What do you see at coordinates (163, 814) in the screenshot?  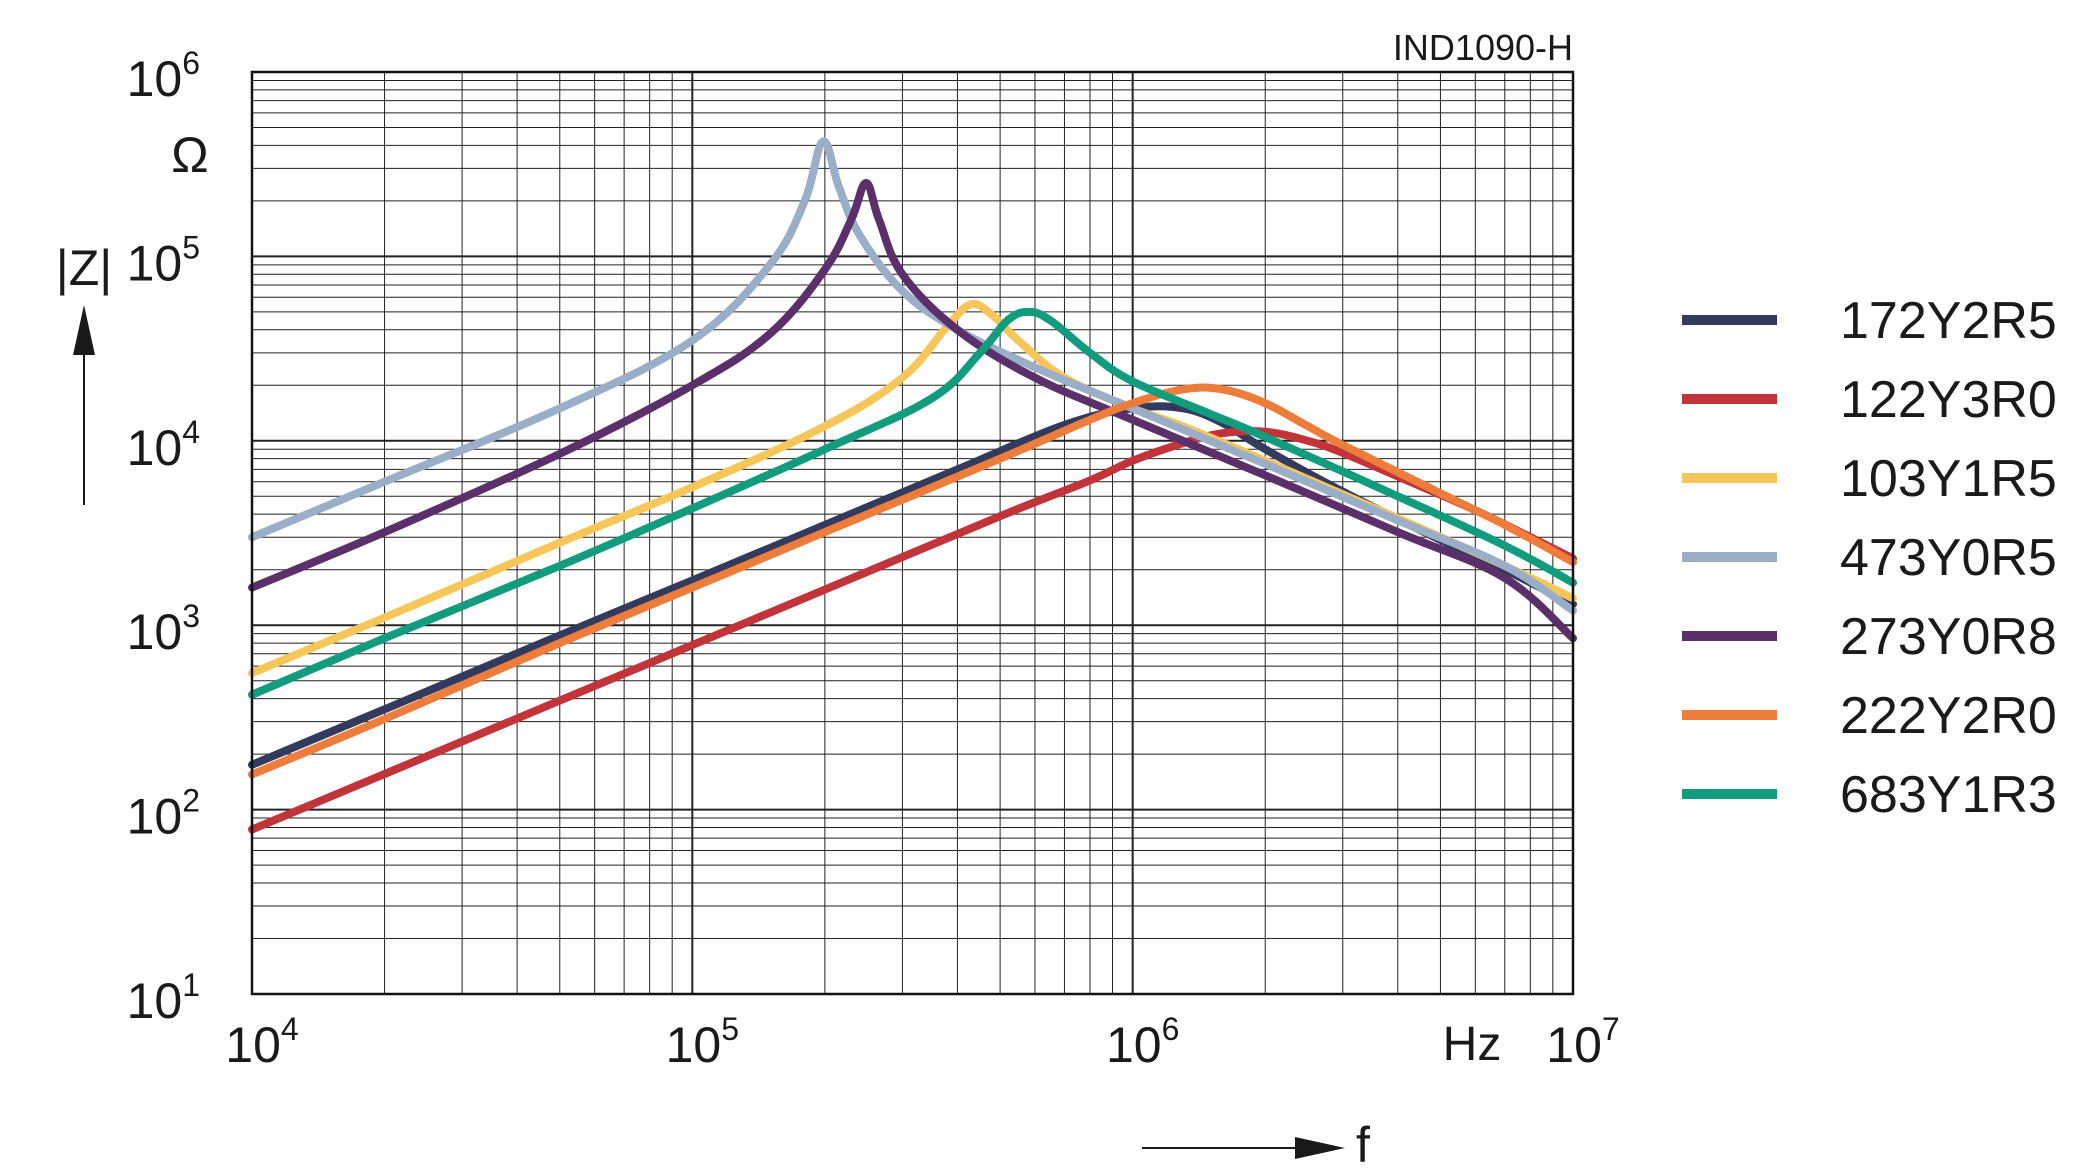 I see `y-tick-label: 10²` at bounding box center [163, 814].